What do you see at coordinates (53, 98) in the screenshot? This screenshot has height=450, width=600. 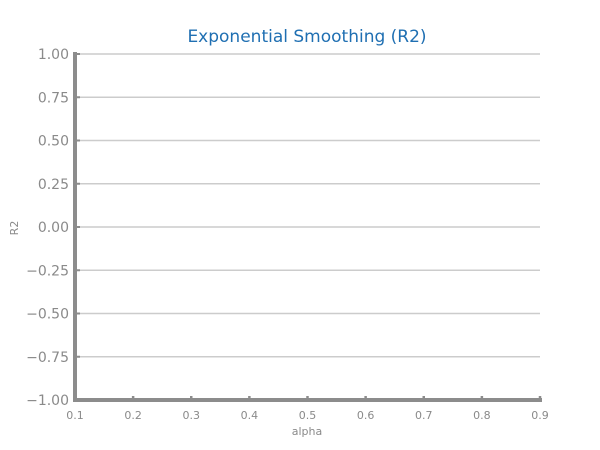 I see `y-tick-label: 0.75` at bounding box center [53, 98].